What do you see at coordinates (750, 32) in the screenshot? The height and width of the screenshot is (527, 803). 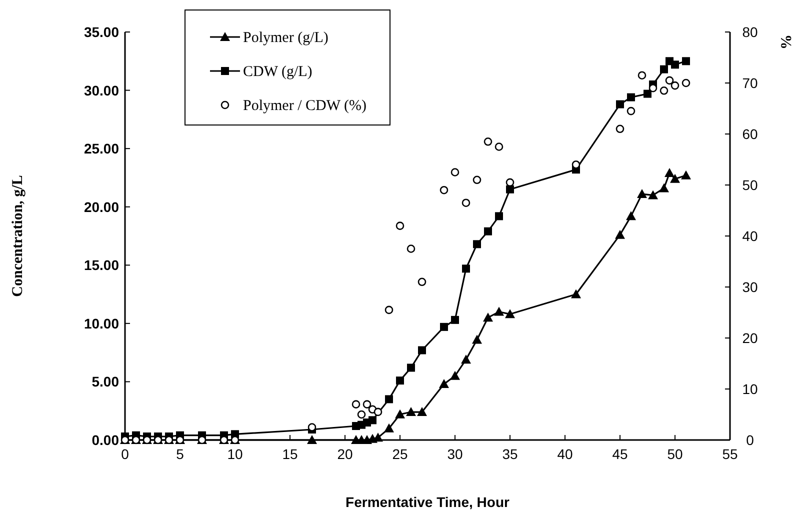 I see `y2-tick-label: 80` at bounding box center [750, 32].